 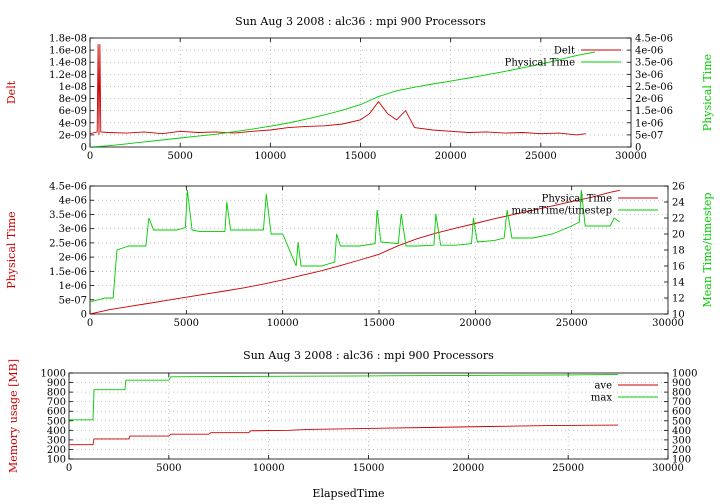 What do you see at coordinates (678, 235) in the screenshot?
I see `y2-tick-label: 20` at bounding box center [678, 235].